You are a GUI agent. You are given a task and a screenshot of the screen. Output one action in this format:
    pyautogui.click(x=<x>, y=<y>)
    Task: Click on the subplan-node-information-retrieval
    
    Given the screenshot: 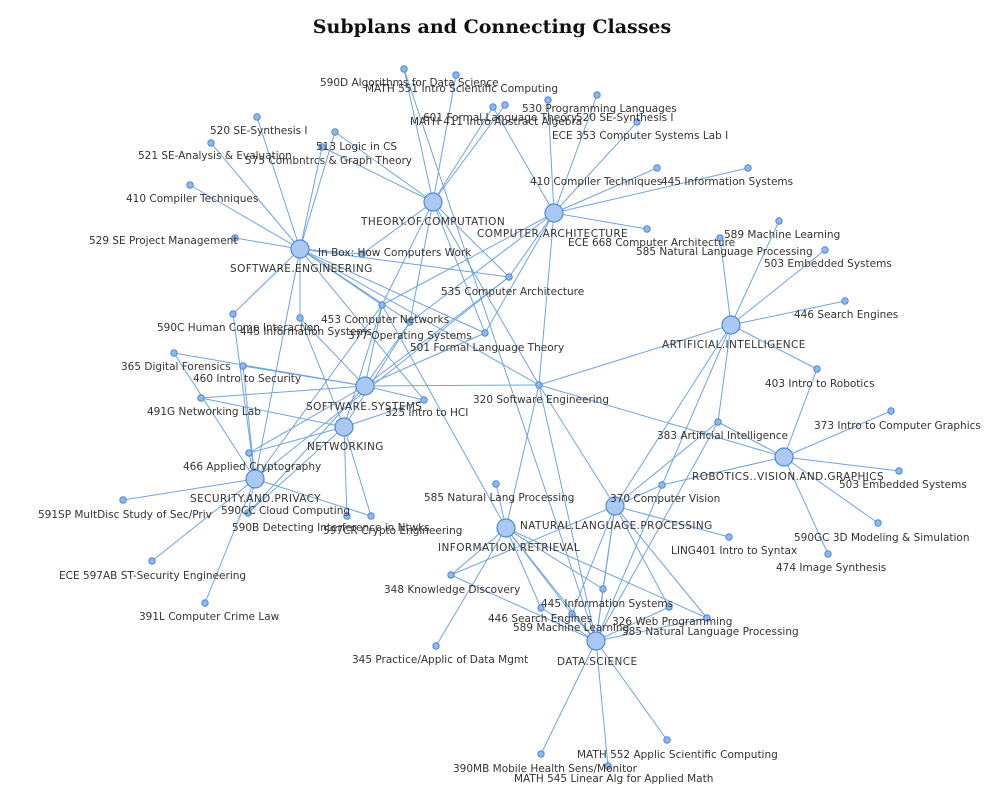 What is the action you would take?
    pyautogui.click(x=506, y=528)
    